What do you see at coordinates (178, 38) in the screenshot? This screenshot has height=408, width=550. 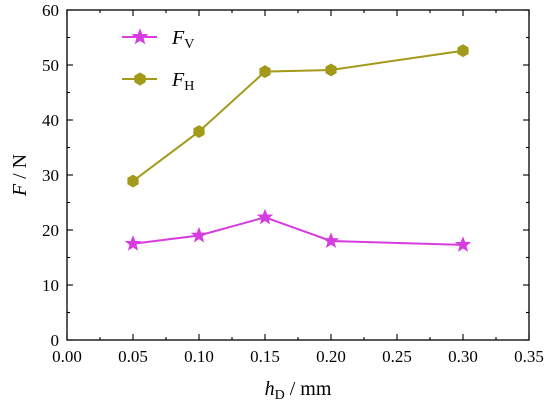 I see `legend-label-fv-main: F` at bounding box center [178, 38].